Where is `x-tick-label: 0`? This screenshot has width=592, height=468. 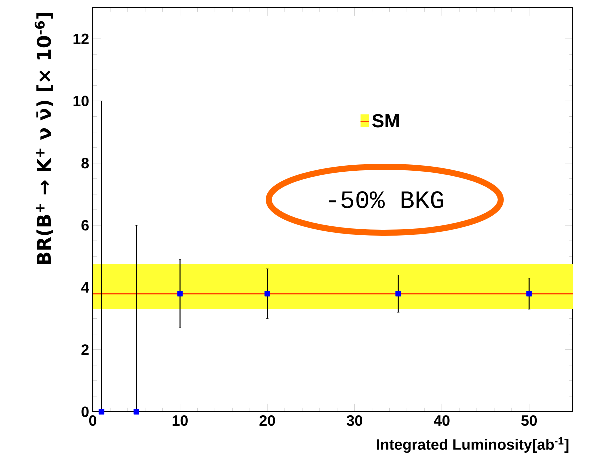 x-tick-label: 0 is located at coordinates (93, 421).